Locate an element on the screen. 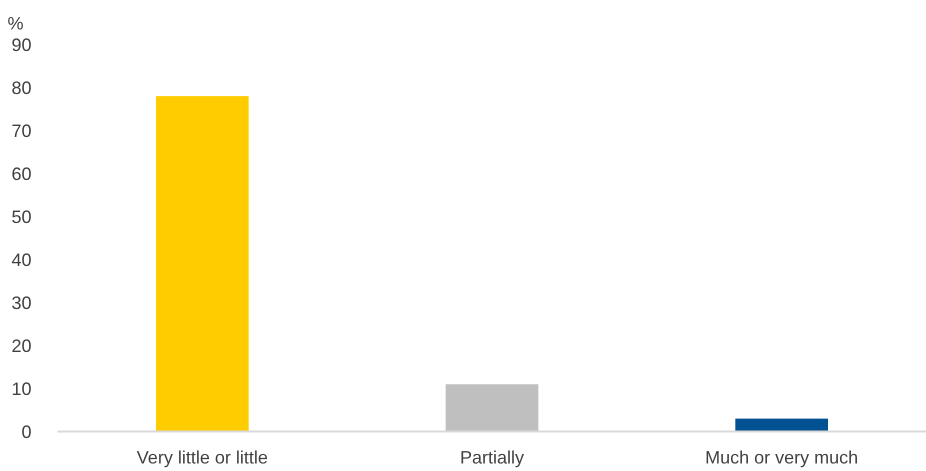 The image size is (926, 471). x-tick-label: Very little or little is located at coordinates (202, 458).